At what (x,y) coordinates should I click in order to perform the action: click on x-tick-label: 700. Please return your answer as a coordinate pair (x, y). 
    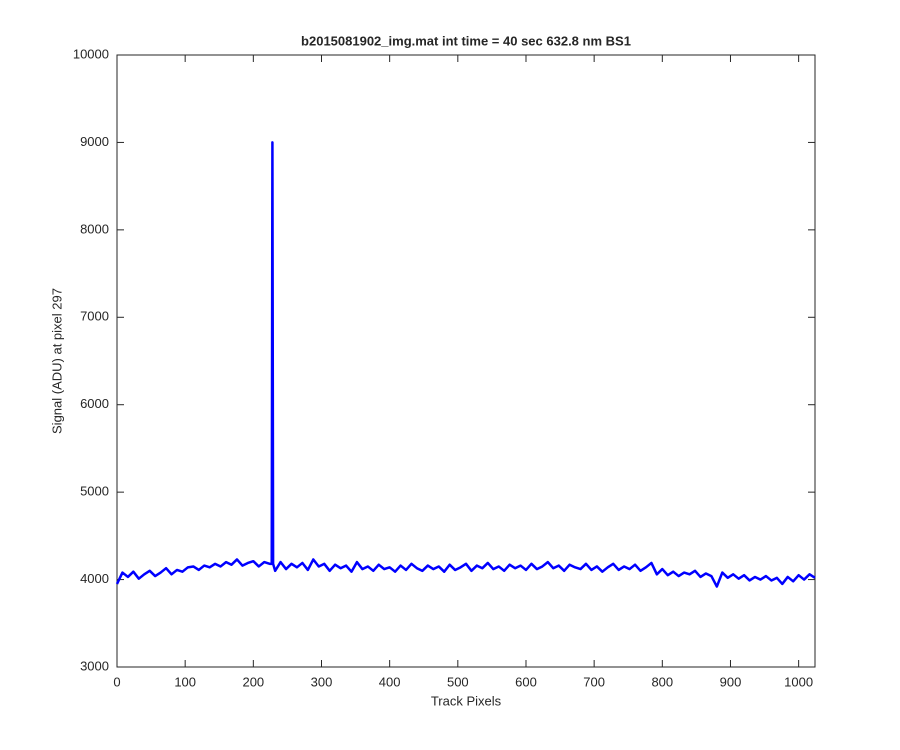
    Looking at the image, I should click on (594, 681).